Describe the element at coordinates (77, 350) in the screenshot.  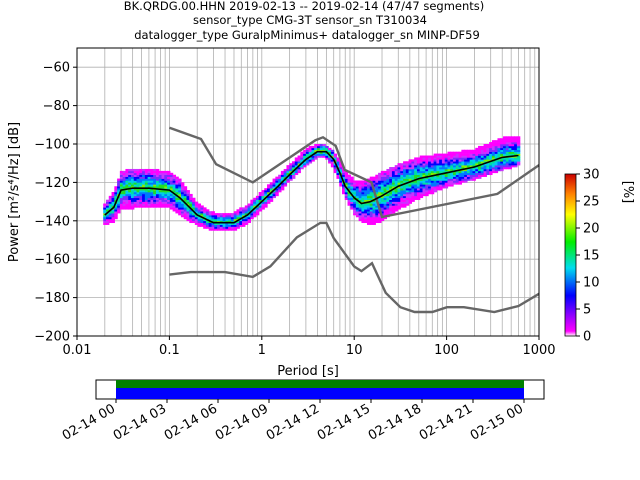
I see `x-tick-label: 0.01` at that location.